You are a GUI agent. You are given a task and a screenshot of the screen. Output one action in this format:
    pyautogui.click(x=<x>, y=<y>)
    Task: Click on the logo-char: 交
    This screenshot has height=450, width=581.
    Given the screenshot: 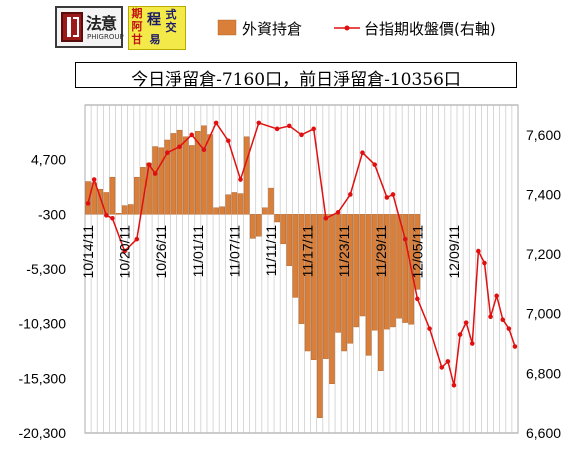 What is the action you would take?
    pyautogui.click(x=171, y=27)
    